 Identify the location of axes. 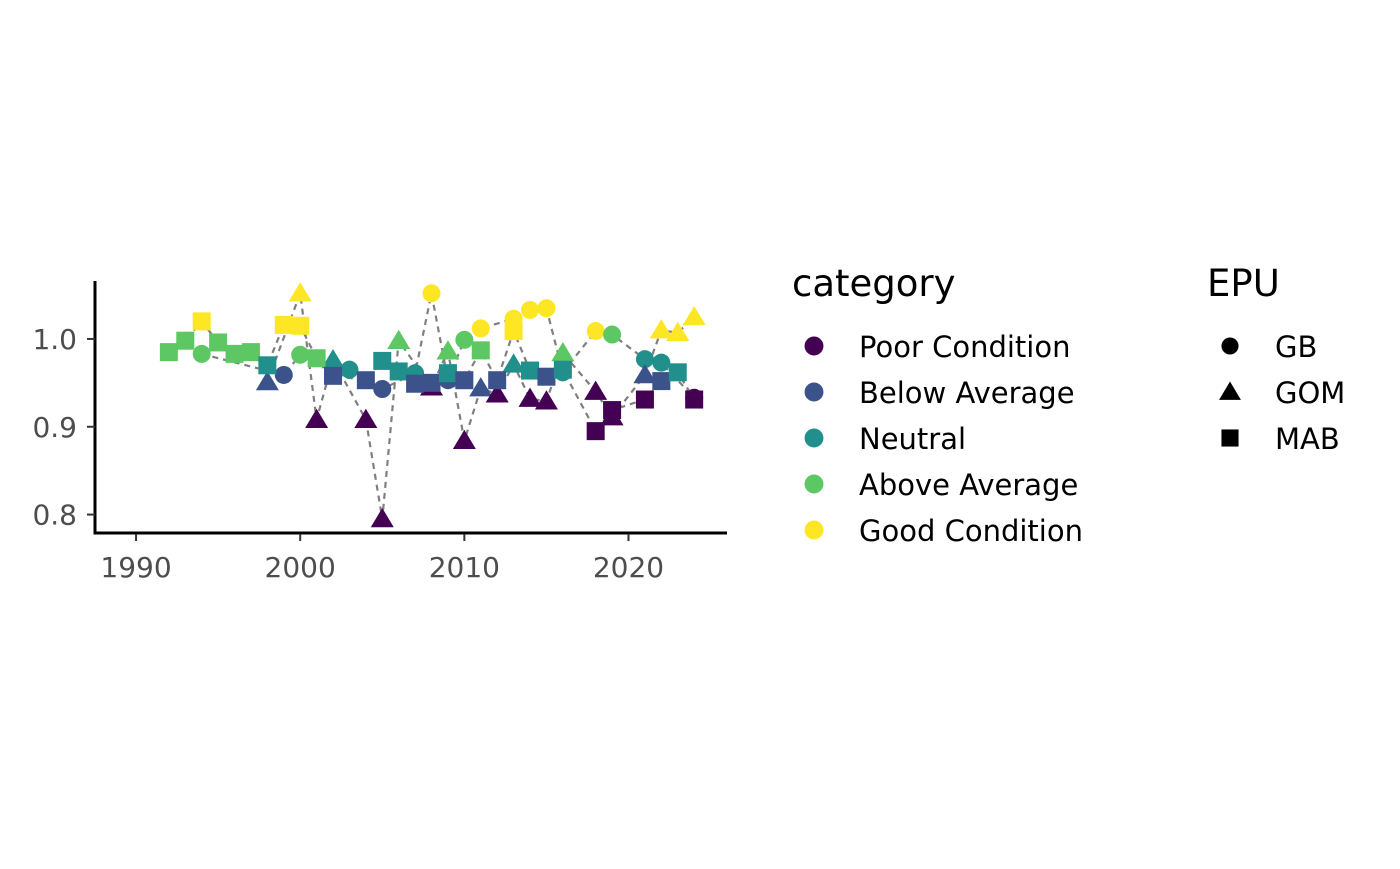
(410, 408).